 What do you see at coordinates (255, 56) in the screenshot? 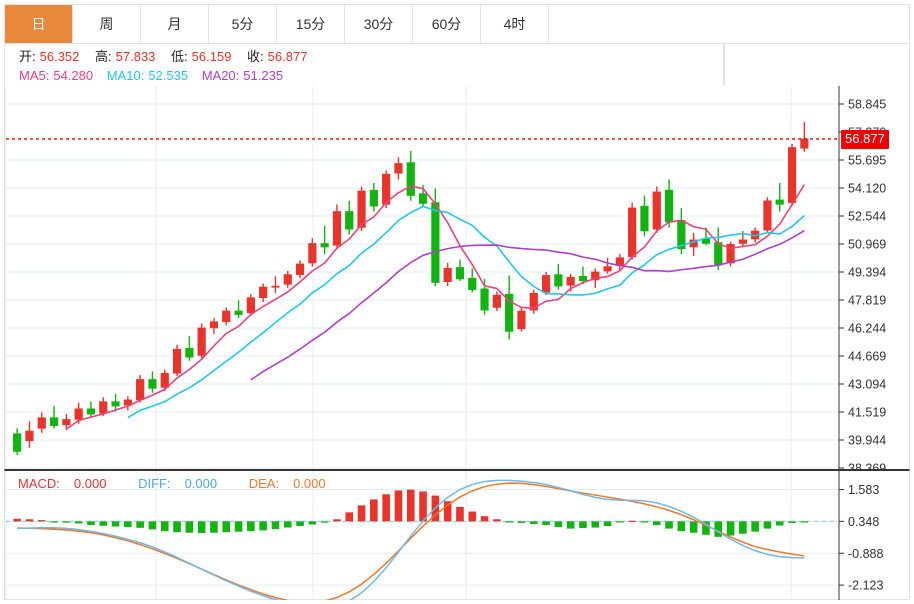
I see `close-label: 收:` at bounding box center [255, 56].